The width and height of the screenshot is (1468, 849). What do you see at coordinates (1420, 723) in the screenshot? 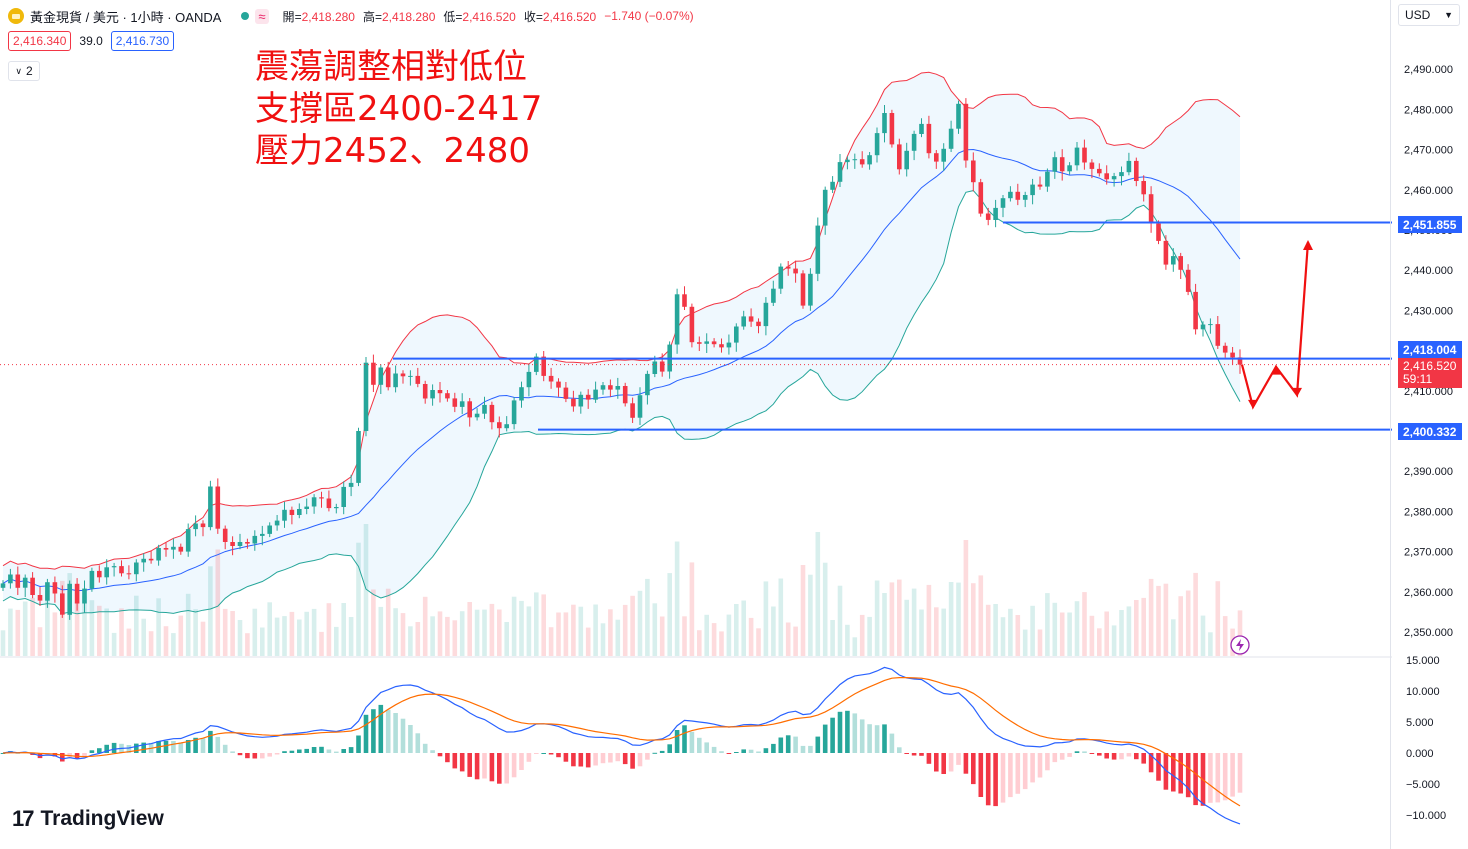
I see `macd-tick-label: 5.000` at bounding box center [1420, 723].